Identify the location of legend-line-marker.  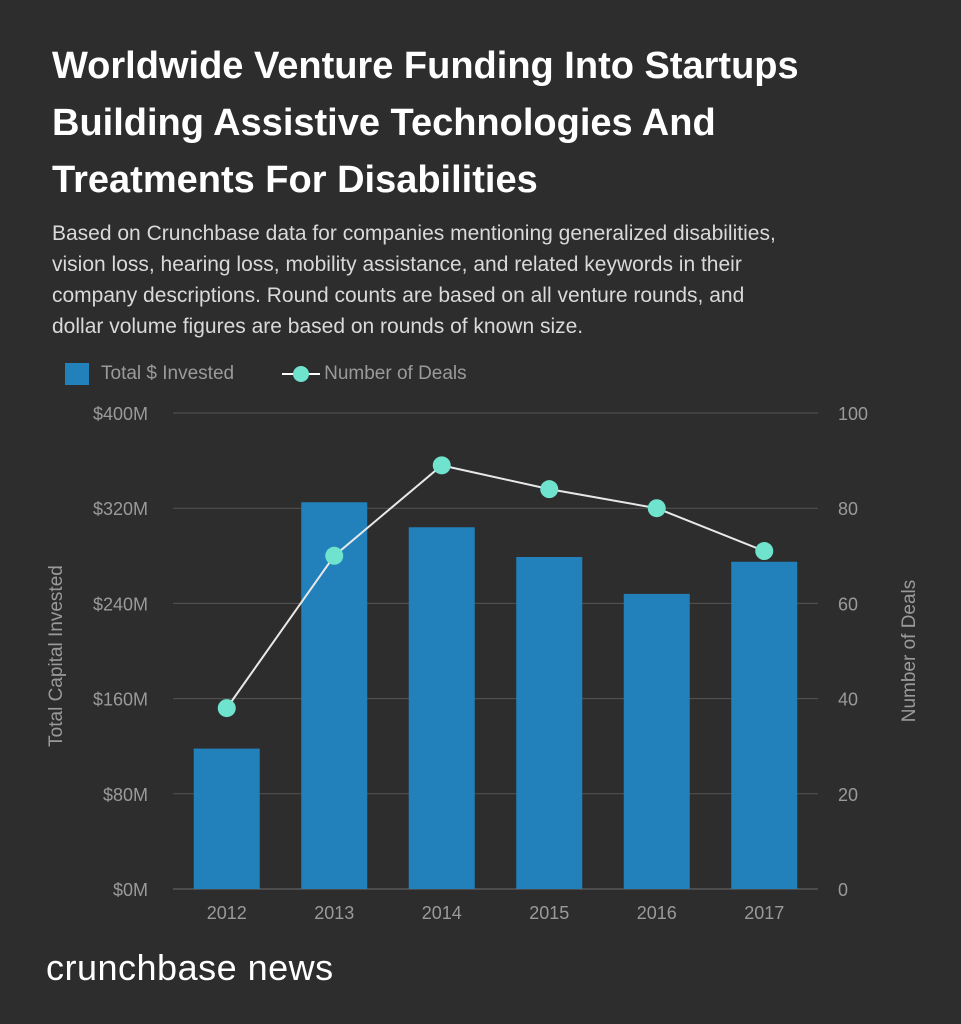
(301, 374).